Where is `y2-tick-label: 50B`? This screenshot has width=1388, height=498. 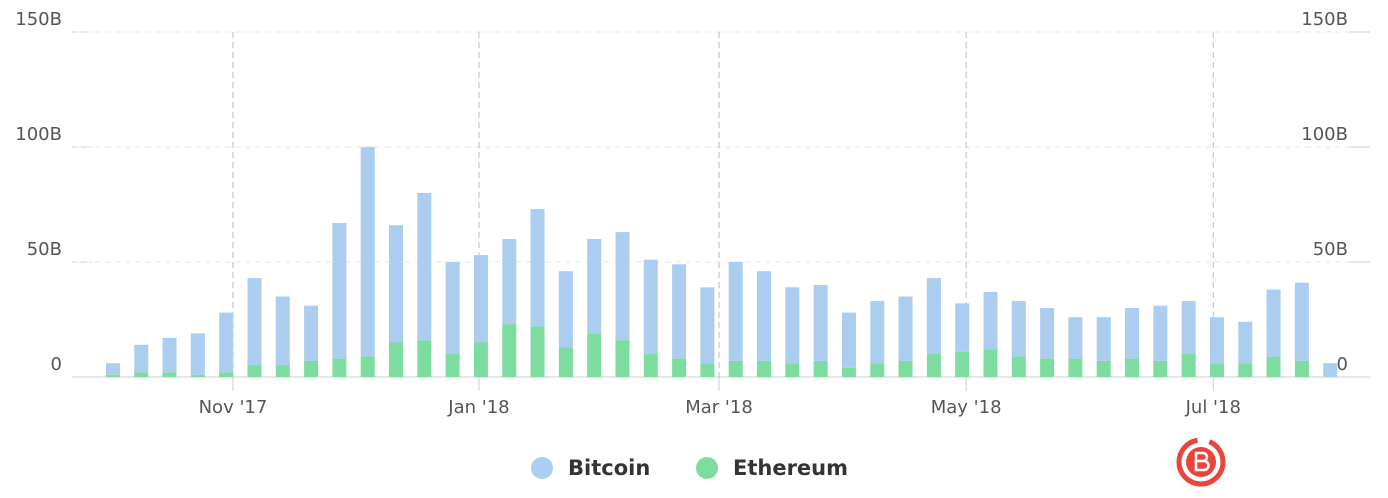 y2-tick-label: 50B is located at coordinates (1330, 249).